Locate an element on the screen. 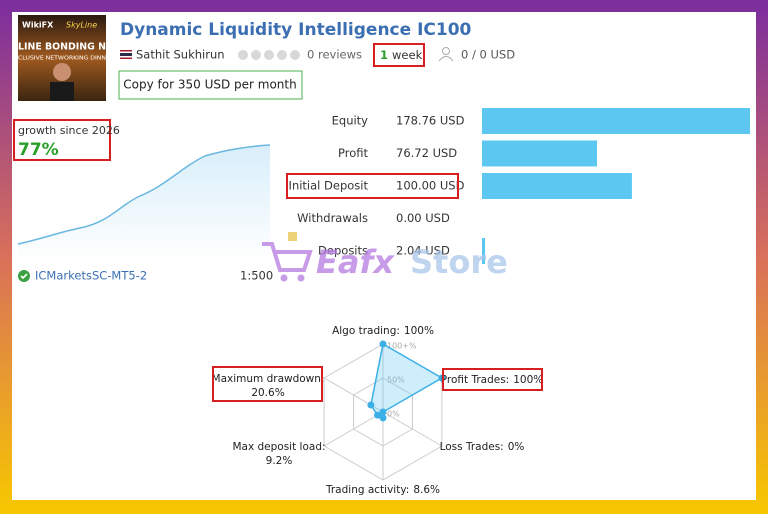 This screenshot has width=768, height=514. verified-check is located at coordinates (24, 276).